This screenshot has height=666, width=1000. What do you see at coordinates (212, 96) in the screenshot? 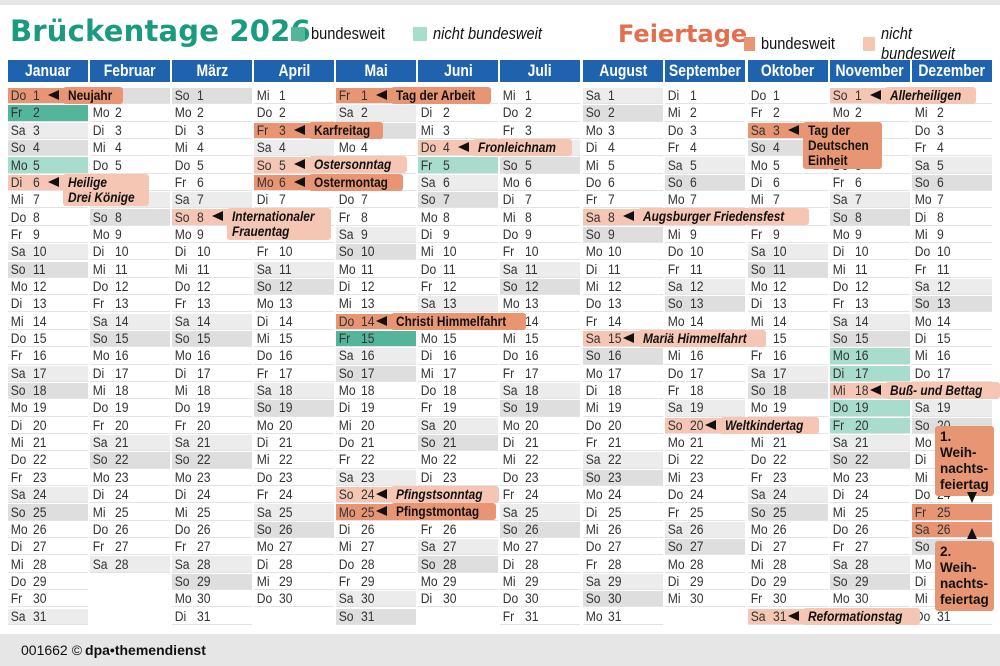
I see `day-cell: So 1` at bounding box center [212, 96].